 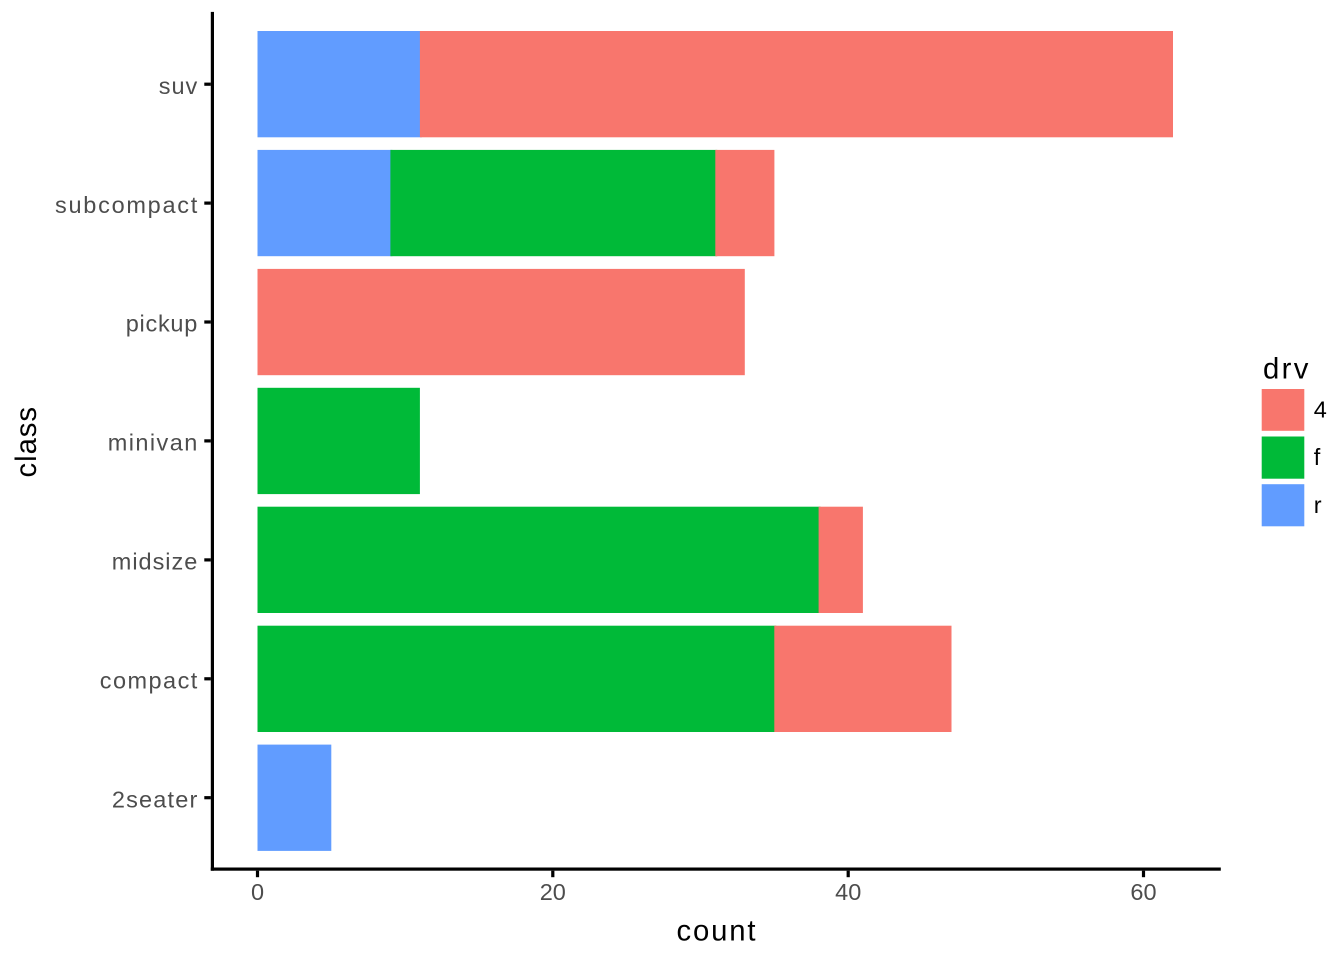 What do you see at coordinates (553, 892) in the screenshot?
I see `svg-text: 20` at bounding box center [553, 892].